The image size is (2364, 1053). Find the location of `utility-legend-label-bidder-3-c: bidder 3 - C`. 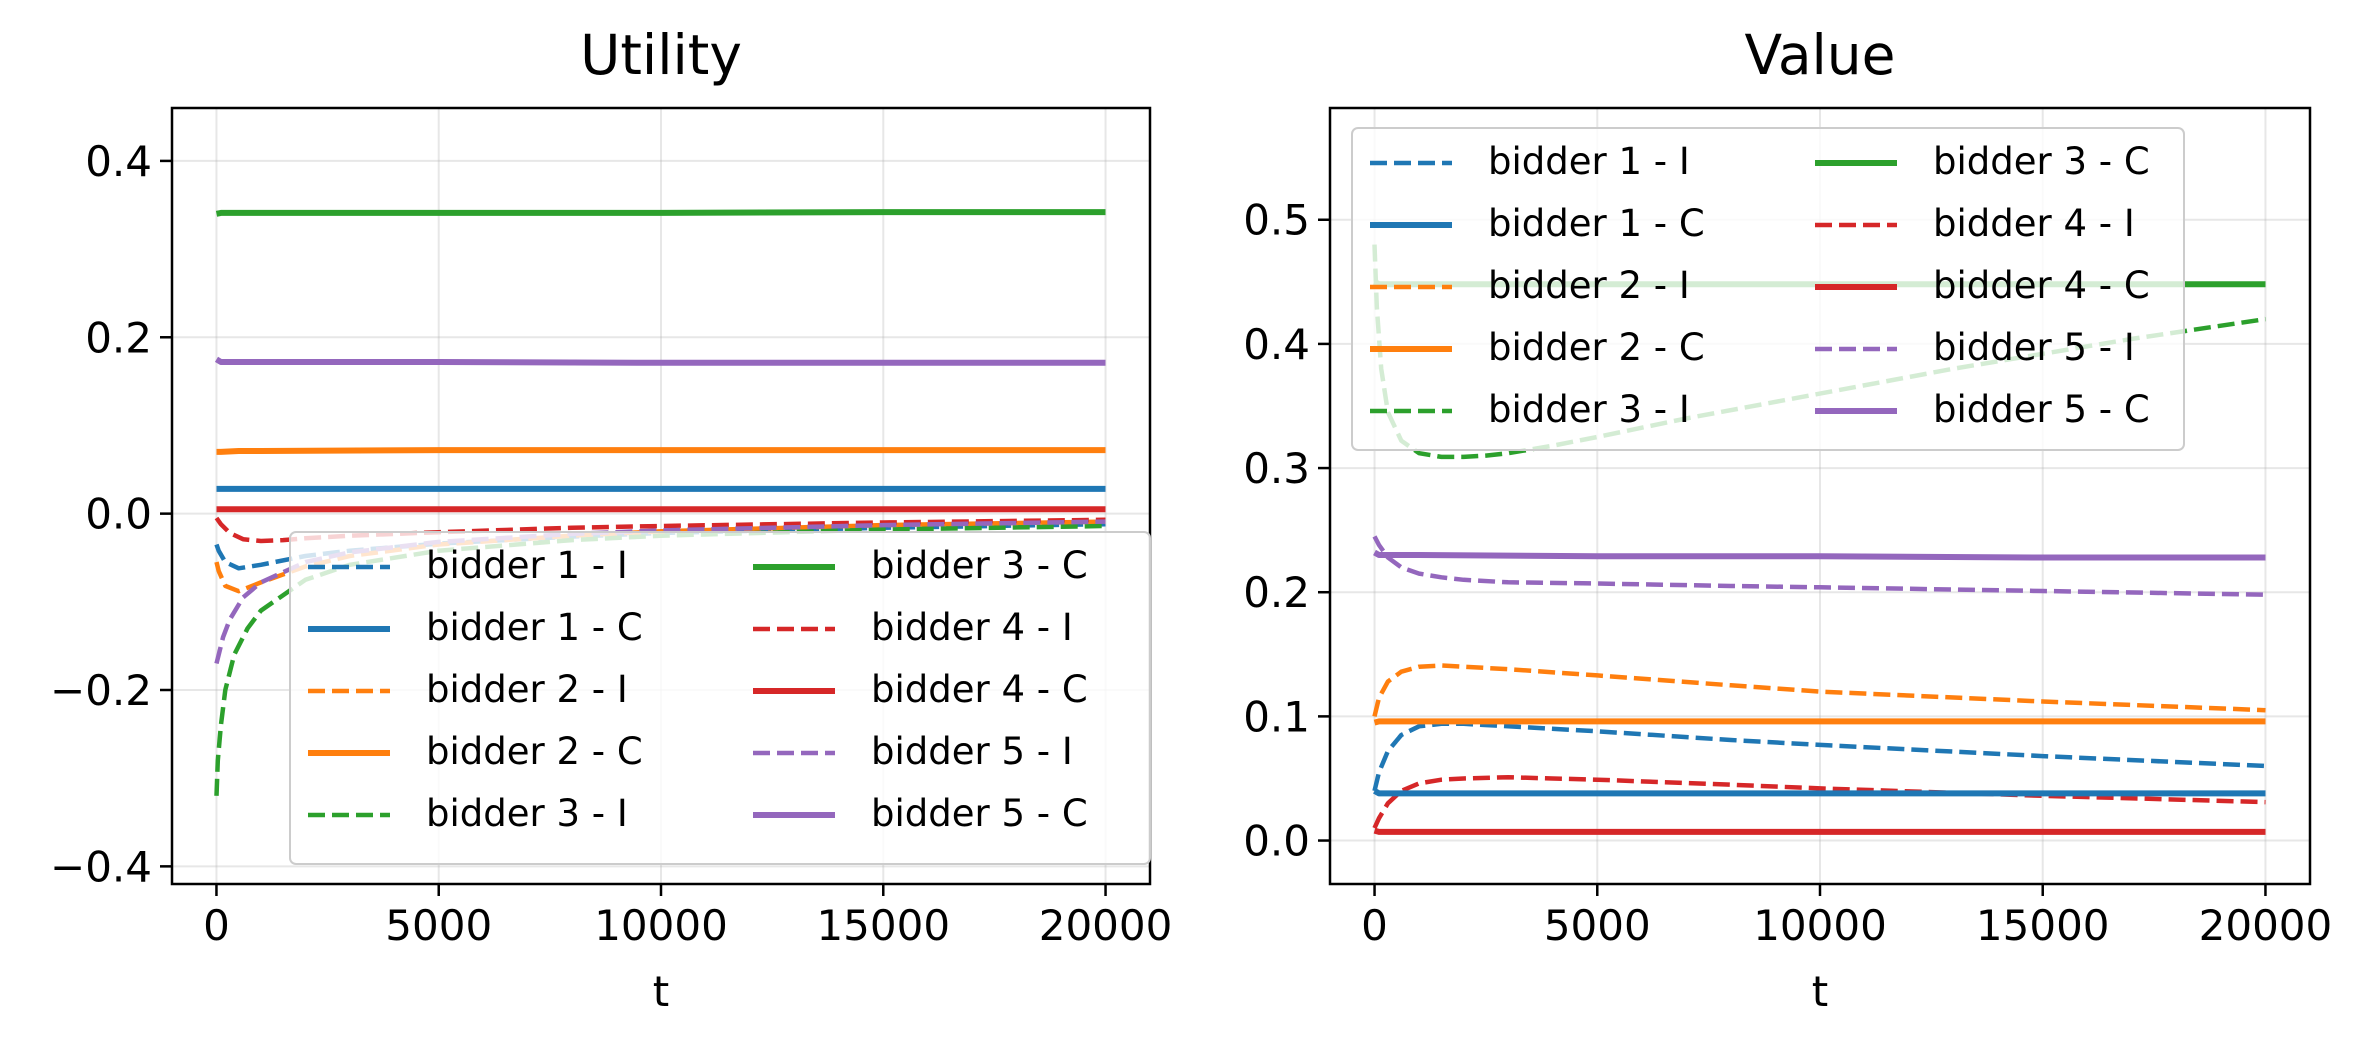

utility-legend-label-bidder-3-c: bidder 3 - C is located at coordinates (979, 565).